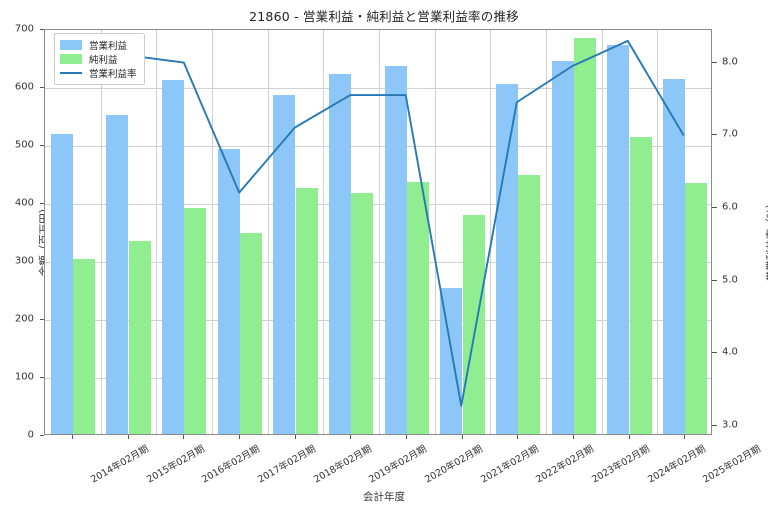  What do you see at coordinates (620, 464) in the screenshot?
I see `x-axis-tick-label: 2023年02月期` at bounding box center [620, 464].